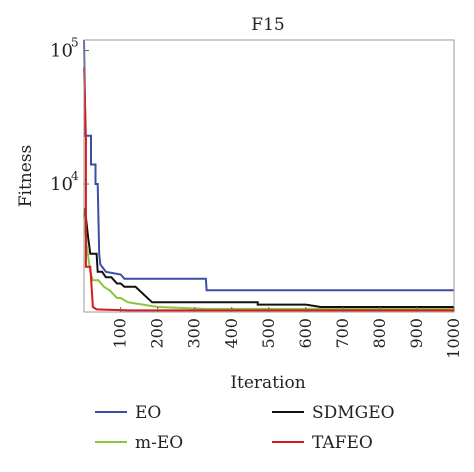 This screenshot has height=472, width=474. Describe the element at coordinates (267, 383) in the screenshot. I see `x-axis-label: Iteration` at that location.